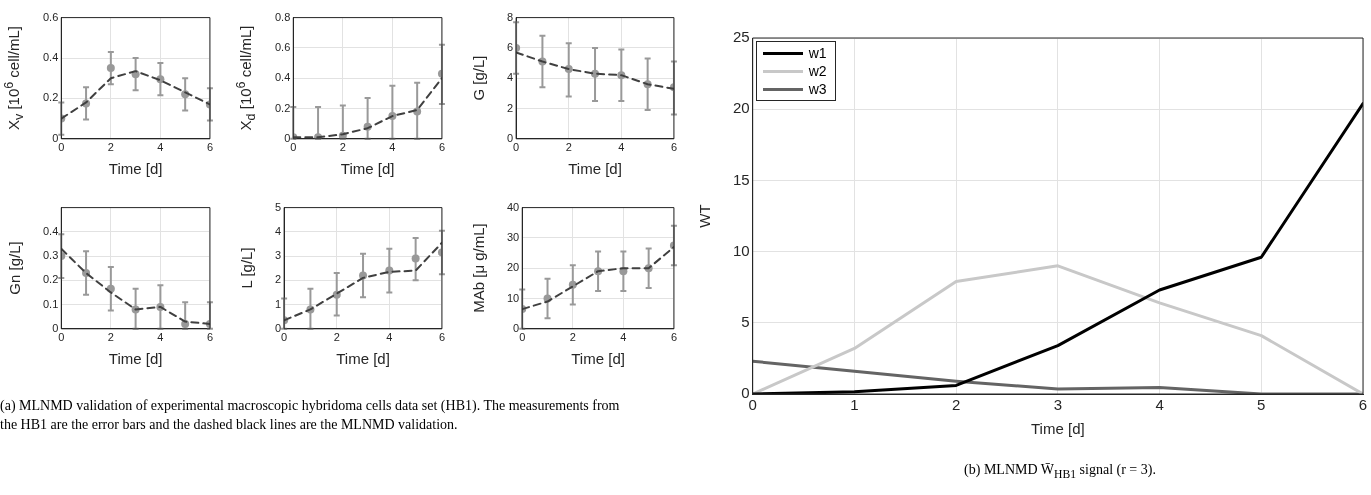  What do you see at coordinates (854, 405) in the screenshot?
I see `x-tick-label: 1` at bounding box center [854, 405].